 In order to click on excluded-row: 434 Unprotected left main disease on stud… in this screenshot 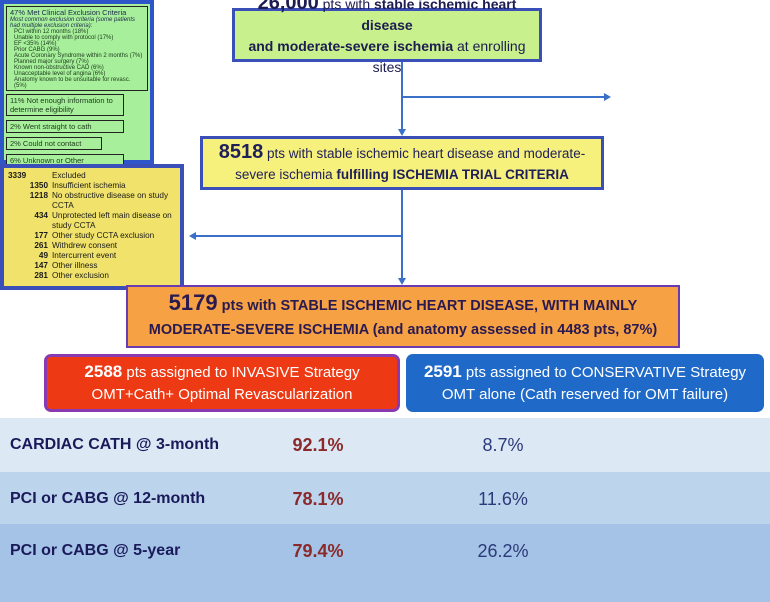, I will do `click(92, 221)`.